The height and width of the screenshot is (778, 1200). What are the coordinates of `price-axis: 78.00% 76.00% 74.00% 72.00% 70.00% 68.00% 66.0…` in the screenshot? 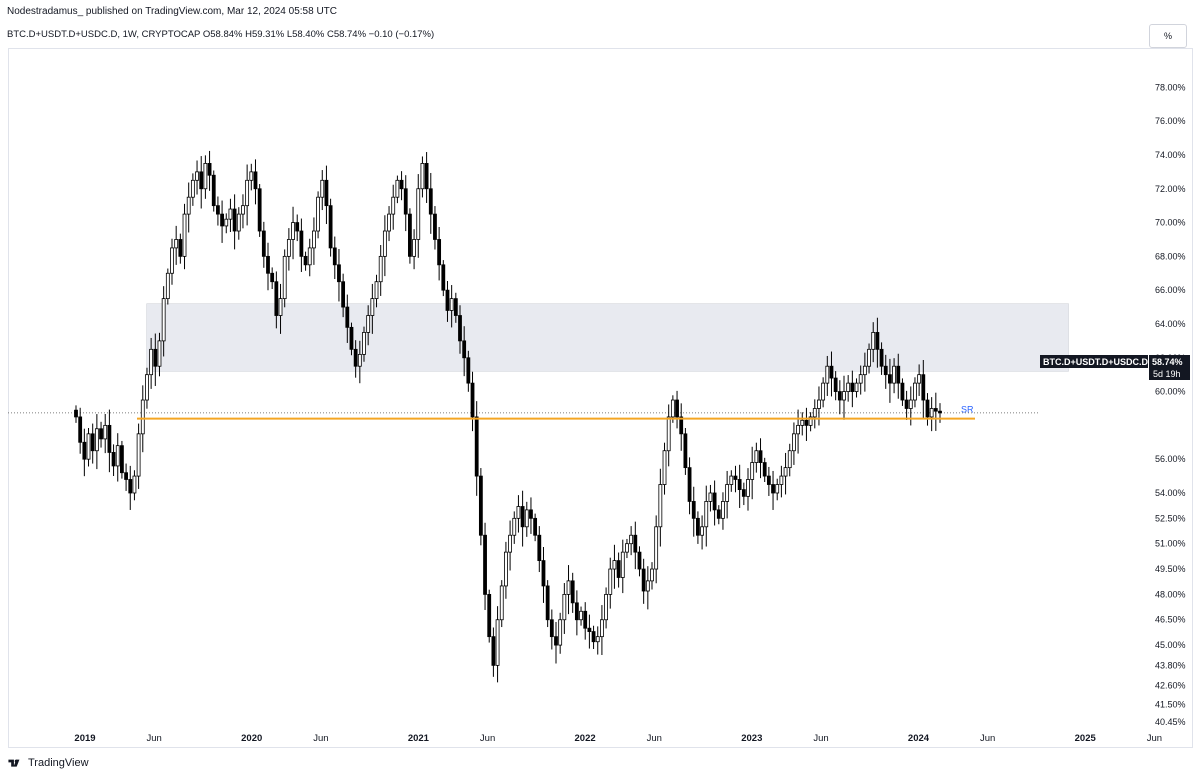 It's located at (1170, 404).